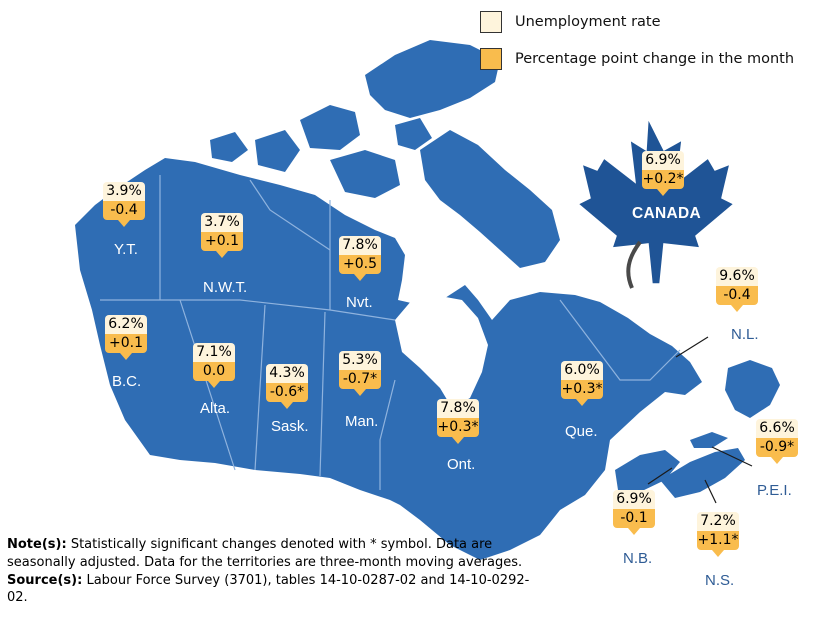 The height and width of the screenshot is (637, 837). I want to click on rate-on: 7.8%, so click(458, 408).